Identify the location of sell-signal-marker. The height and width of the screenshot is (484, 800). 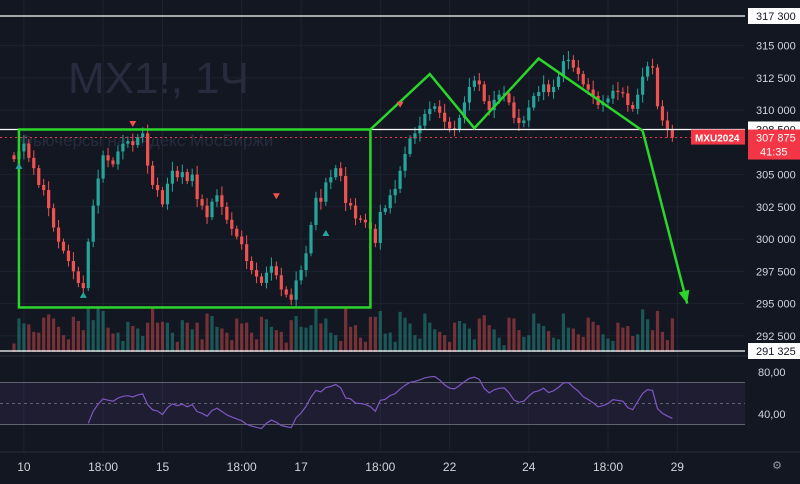
(276, 196).